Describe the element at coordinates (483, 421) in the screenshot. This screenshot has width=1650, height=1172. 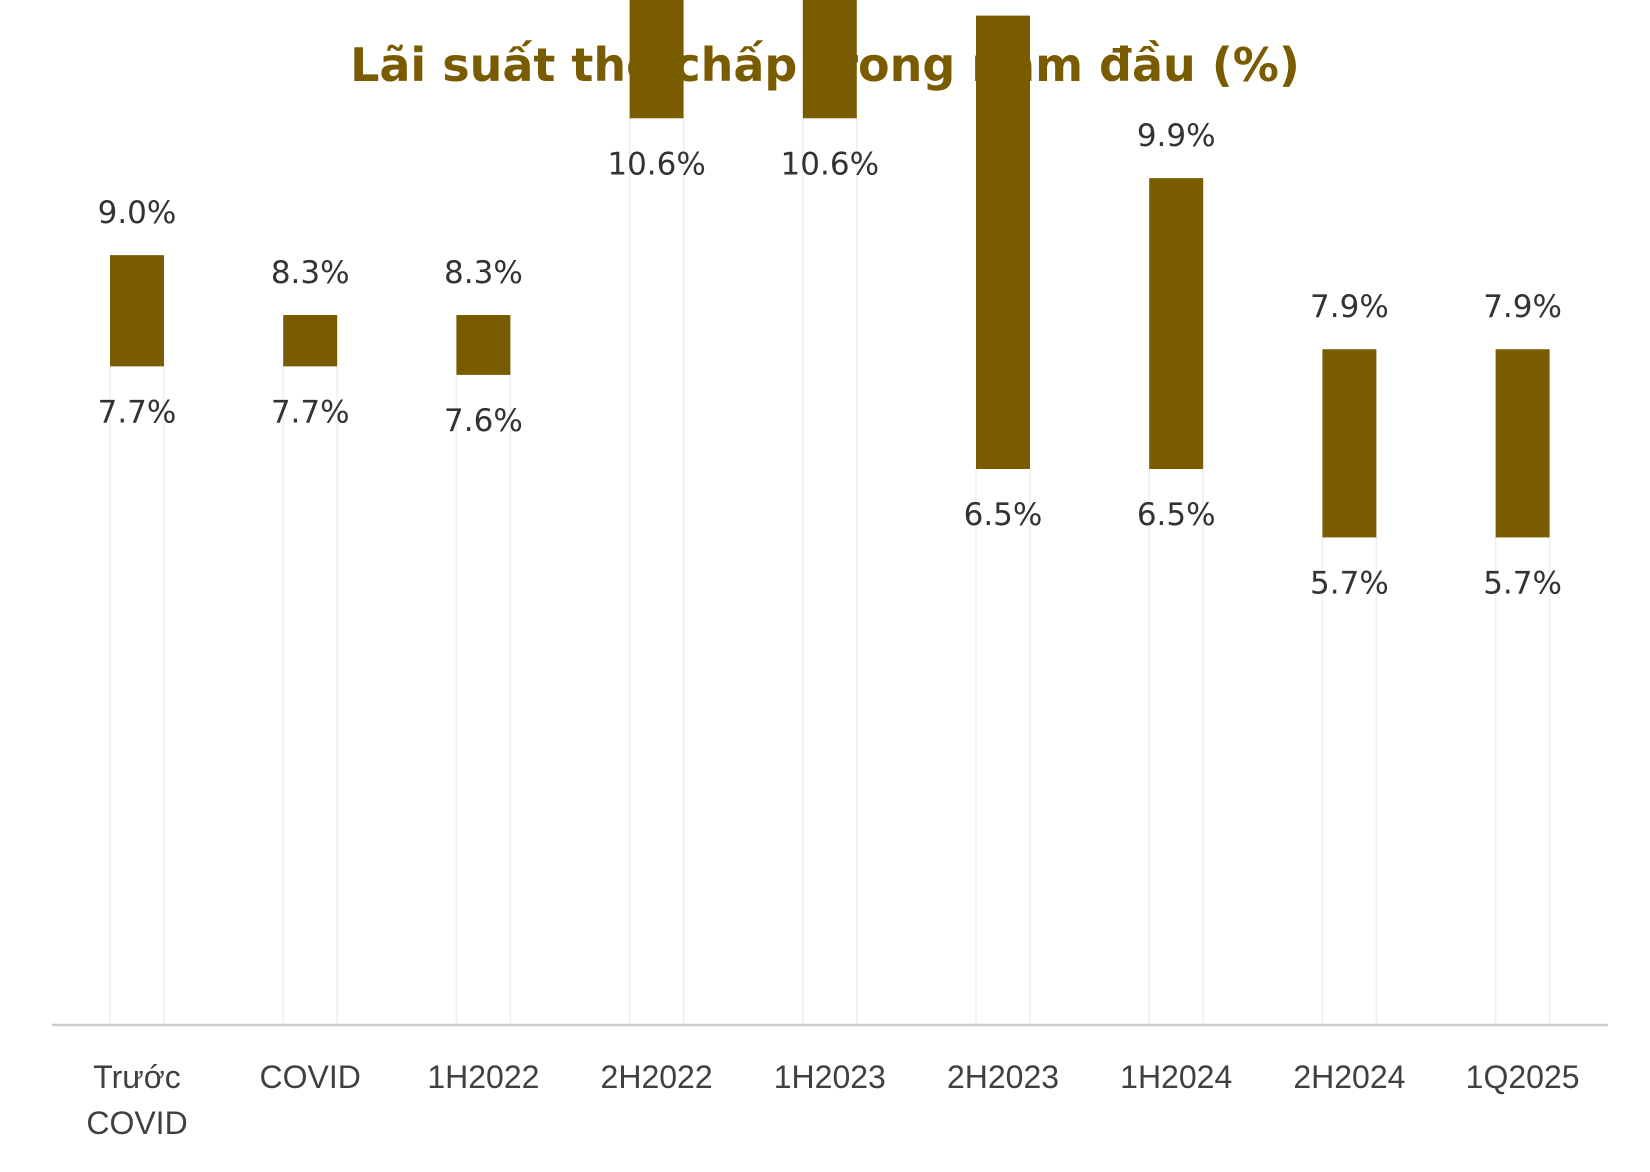
I see `low-value-label: 7.6%` at that location.